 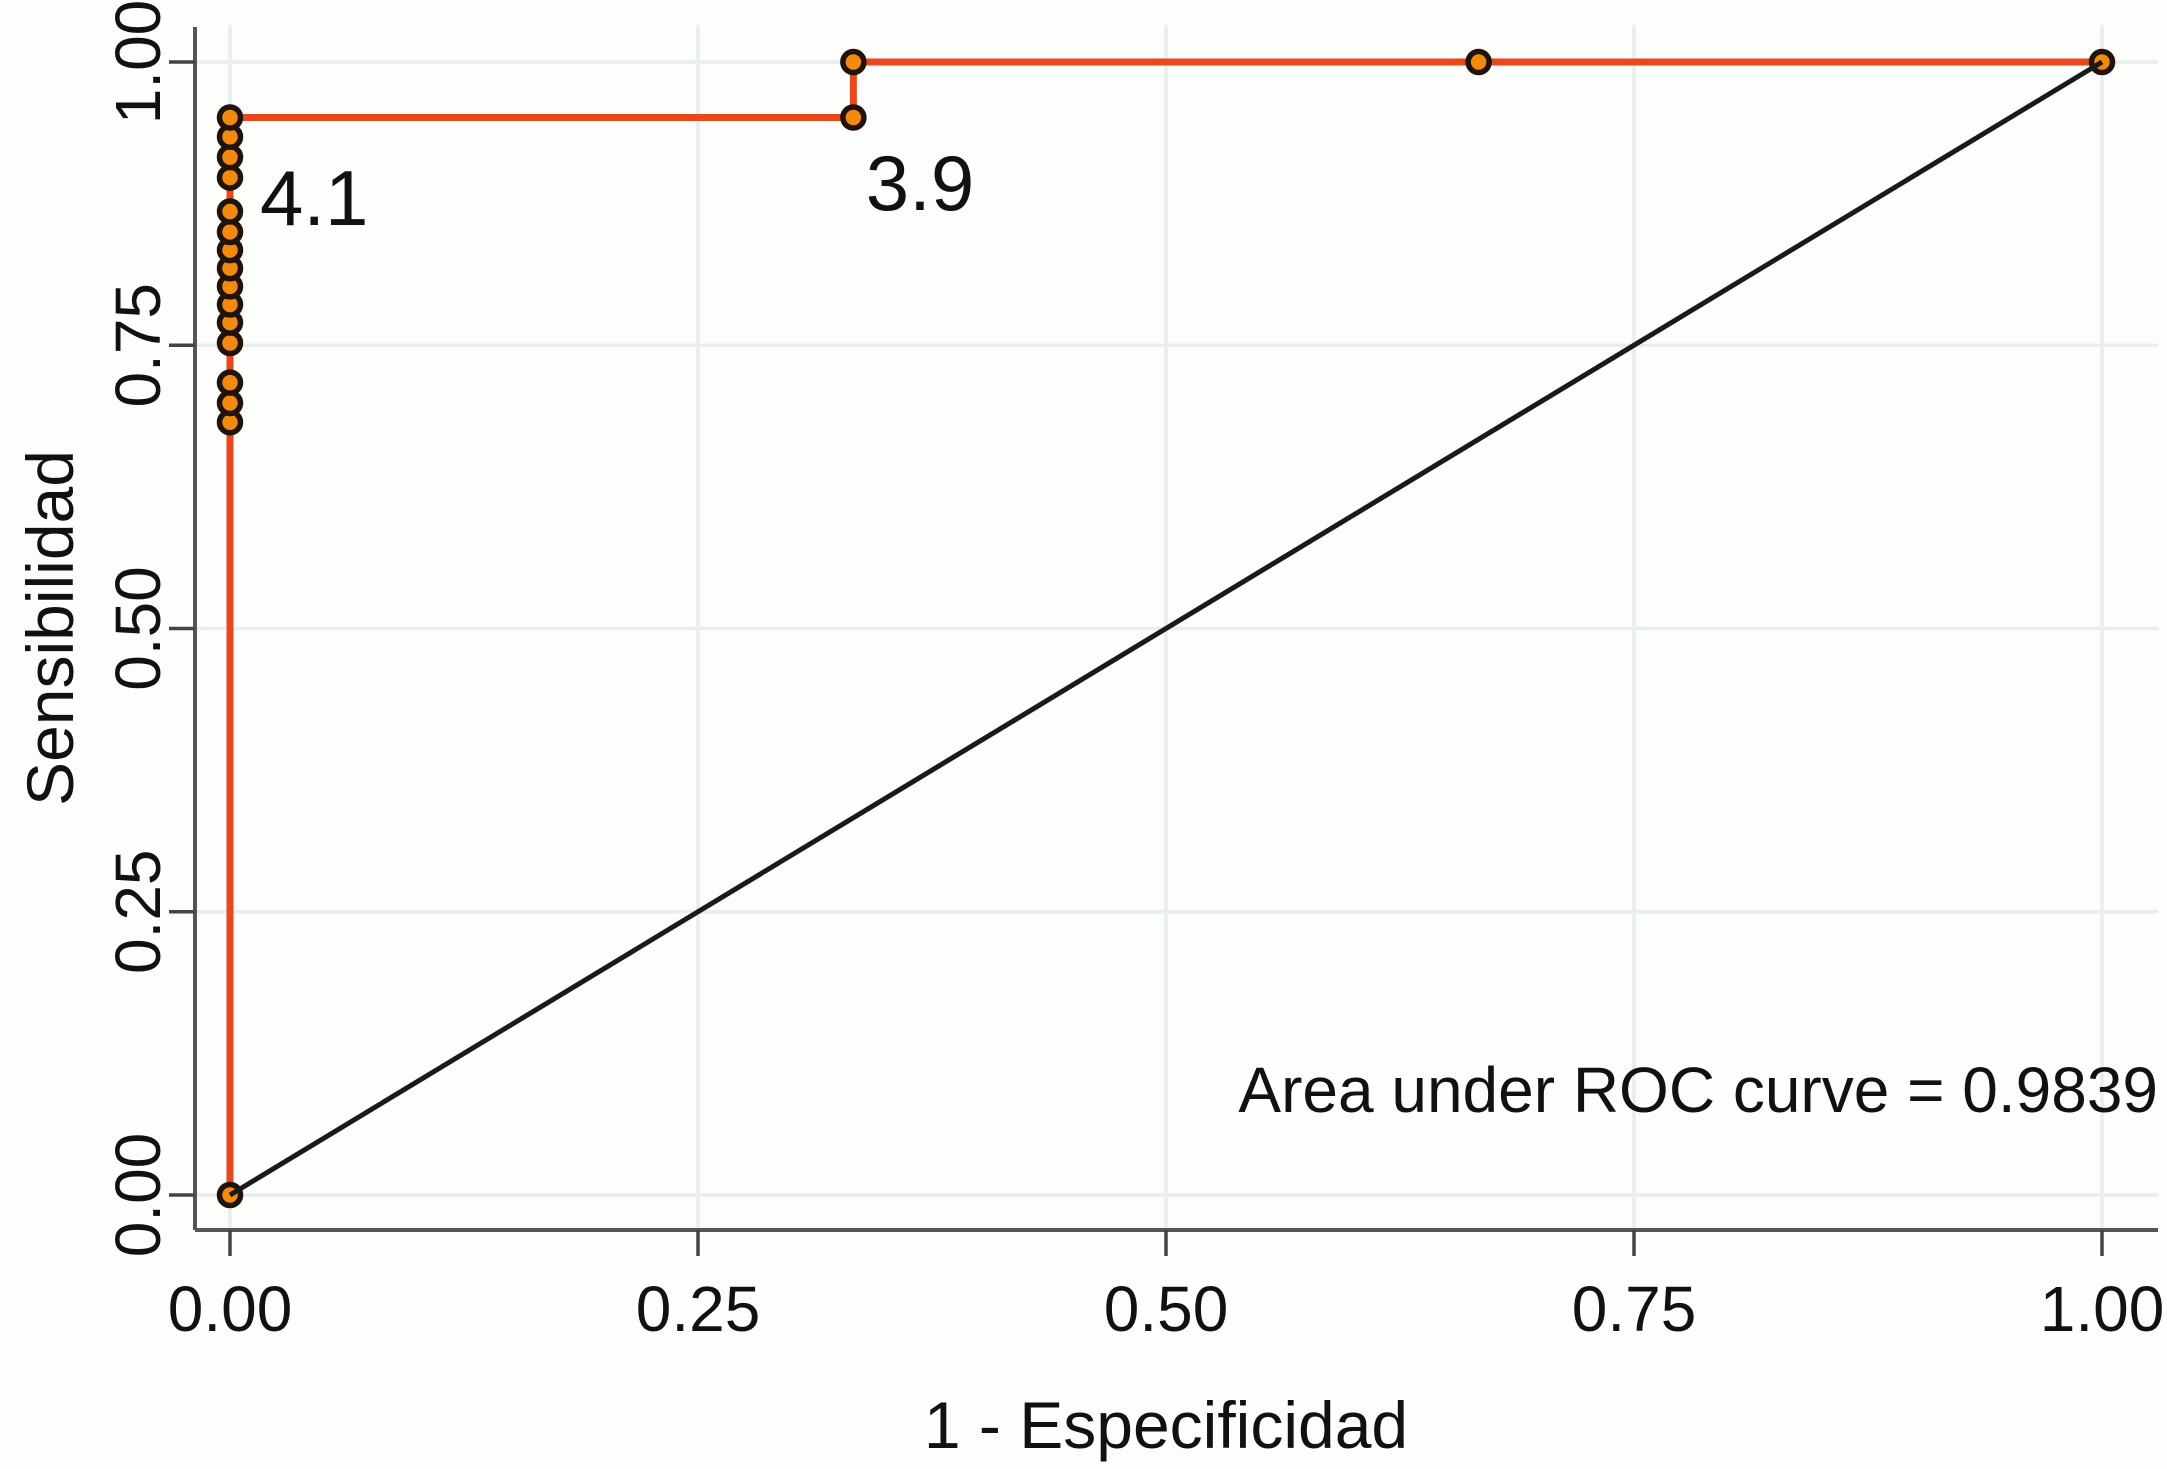 I want to click on cutpoint-annotations: 4.1 3.9, so click(x=617, y=190).